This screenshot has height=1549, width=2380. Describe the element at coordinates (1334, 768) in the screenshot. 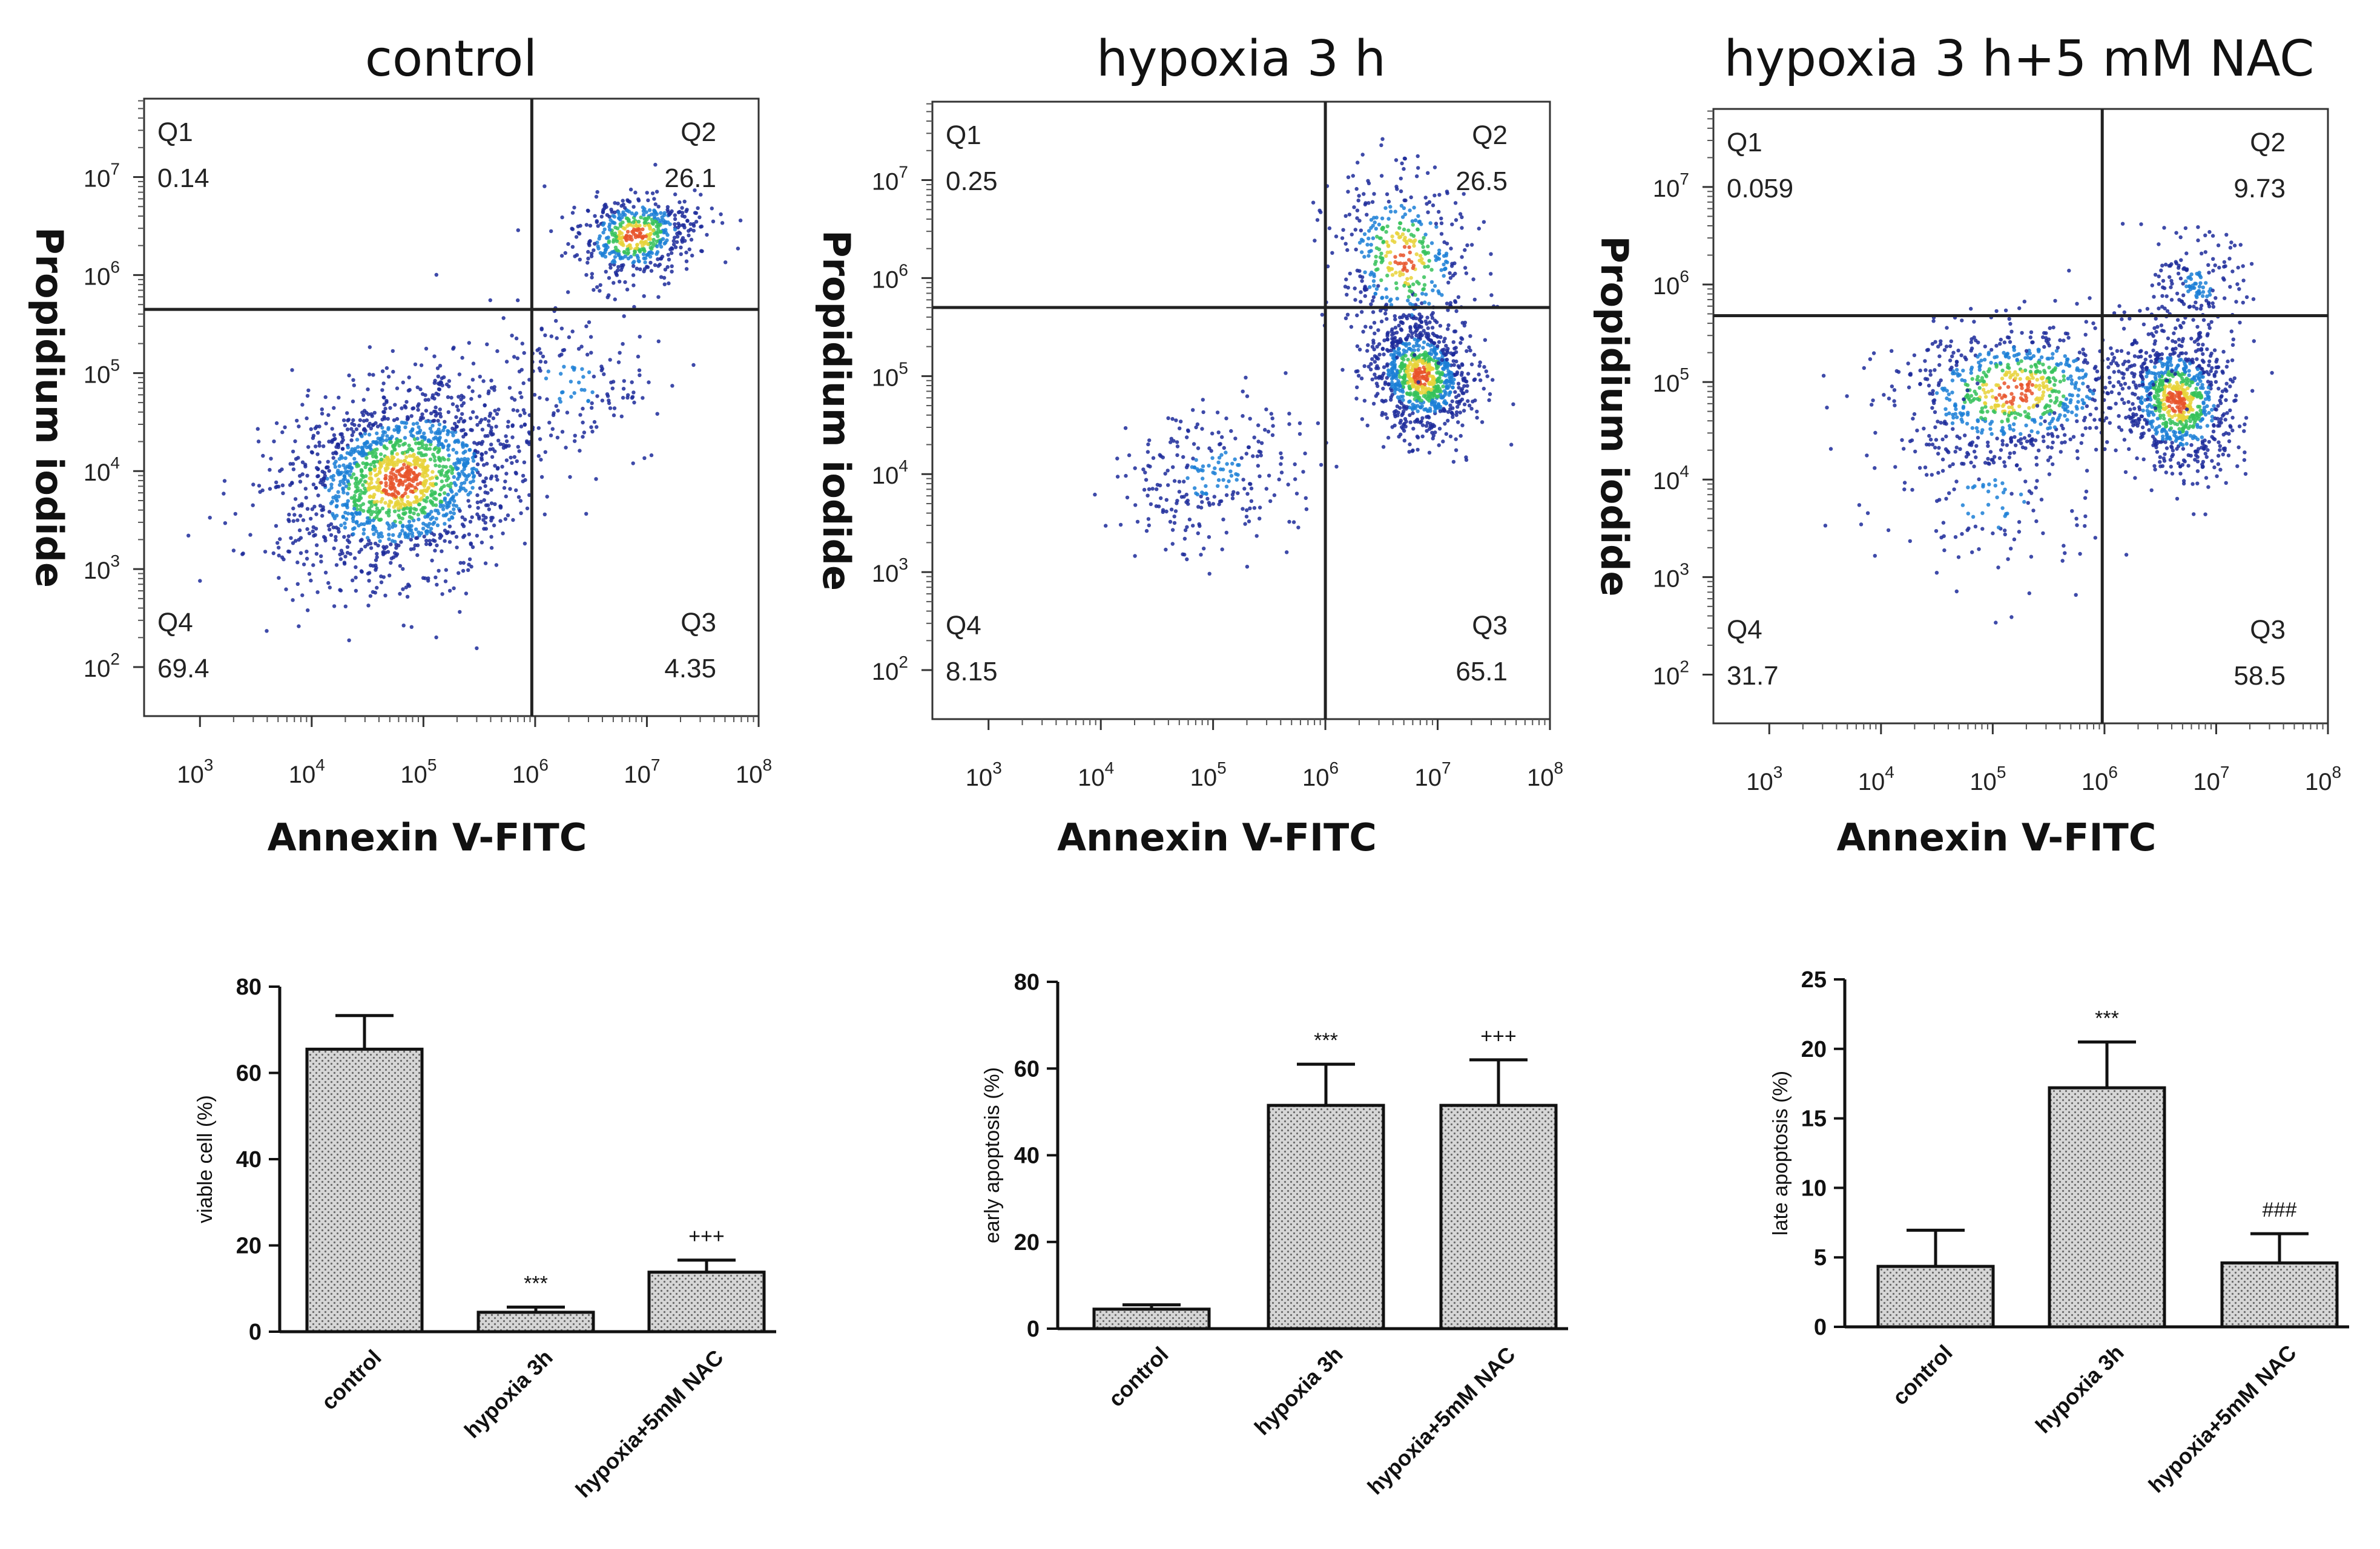

I see `tick-exp: 6` at that location.